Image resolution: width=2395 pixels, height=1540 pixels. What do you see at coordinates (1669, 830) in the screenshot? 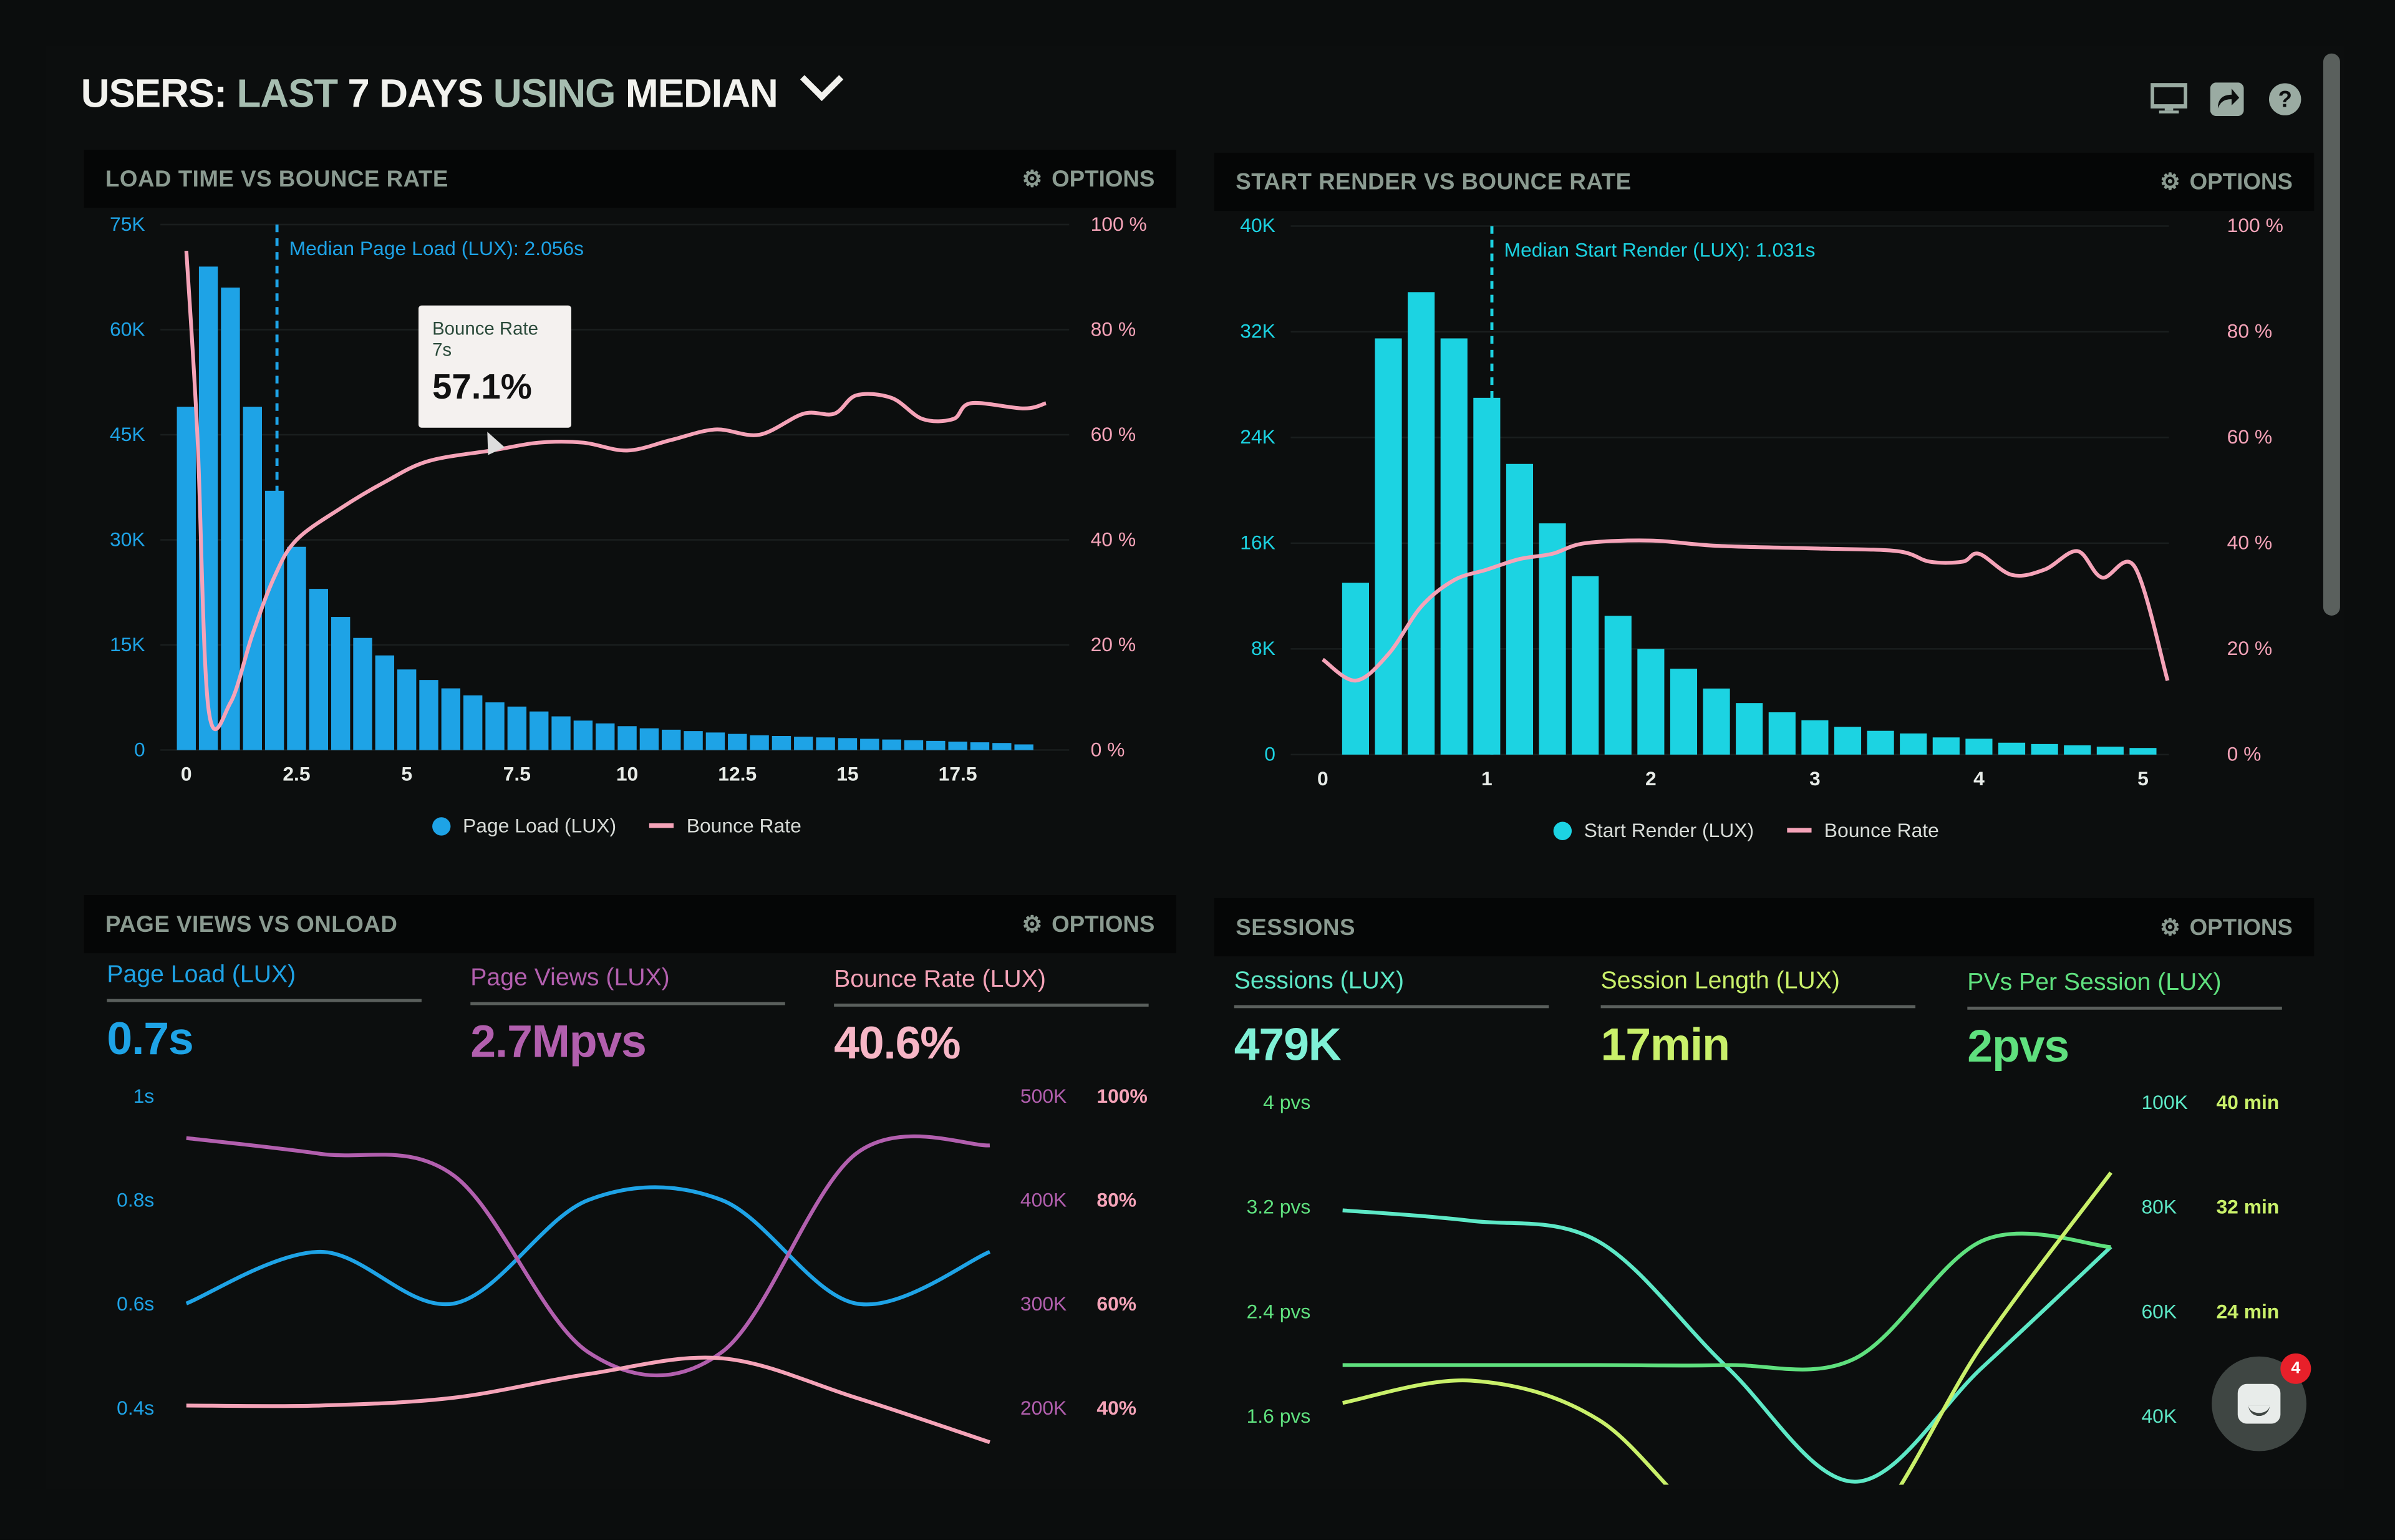
I see `legend-start-render-item: Start Render (LUX)` at bounding box center [1669, 830].